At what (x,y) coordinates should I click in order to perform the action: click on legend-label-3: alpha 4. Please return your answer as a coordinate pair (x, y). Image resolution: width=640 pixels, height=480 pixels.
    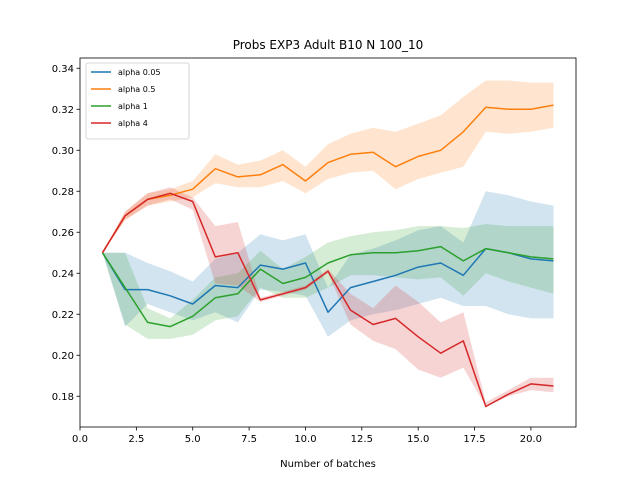
    Looking at the image, I should click on (133, 123).